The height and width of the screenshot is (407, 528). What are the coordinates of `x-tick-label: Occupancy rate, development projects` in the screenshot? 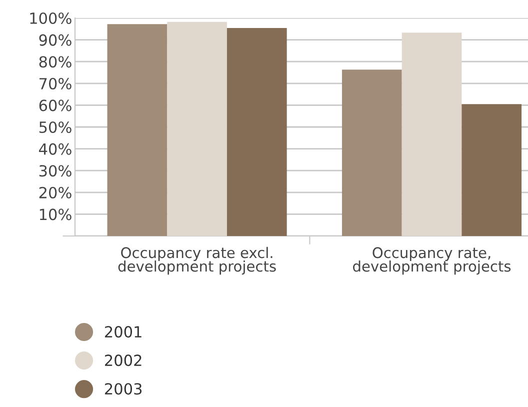 It's located at (432, 261).